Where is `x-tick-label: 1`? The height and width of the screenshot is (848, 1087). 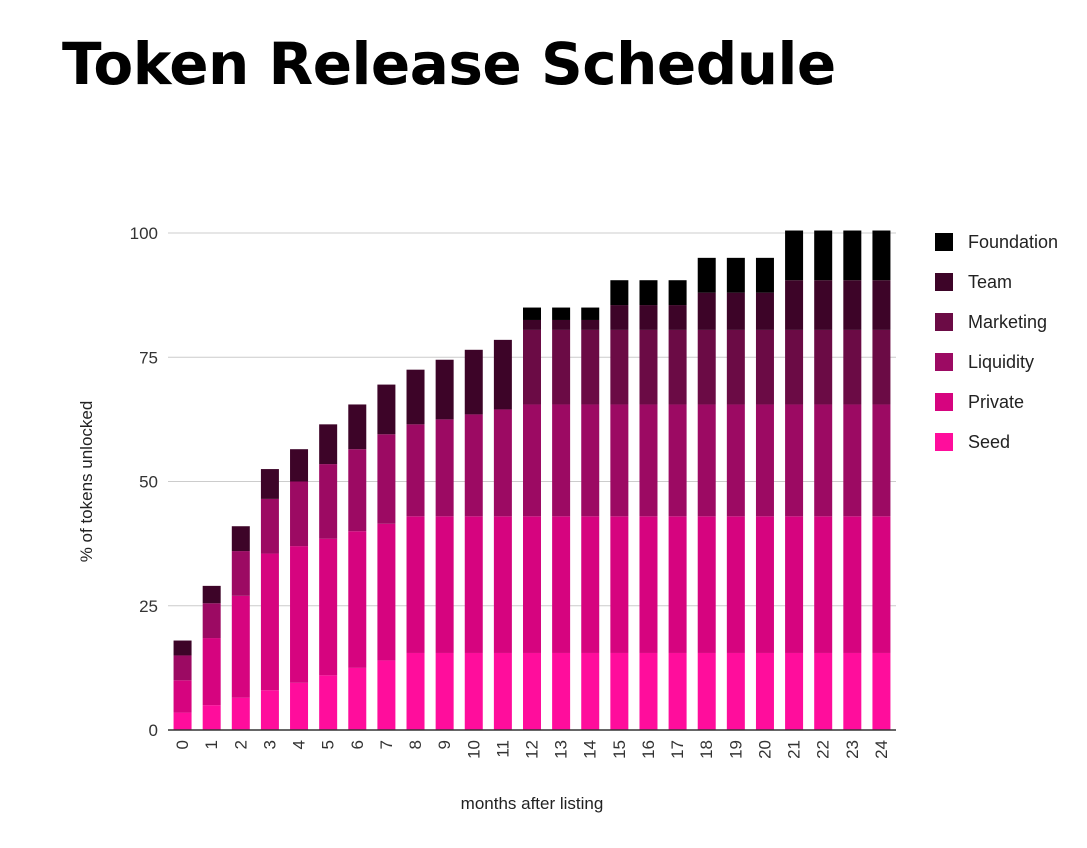
x-tick-label: 1 is located at coordinates (211, 744).